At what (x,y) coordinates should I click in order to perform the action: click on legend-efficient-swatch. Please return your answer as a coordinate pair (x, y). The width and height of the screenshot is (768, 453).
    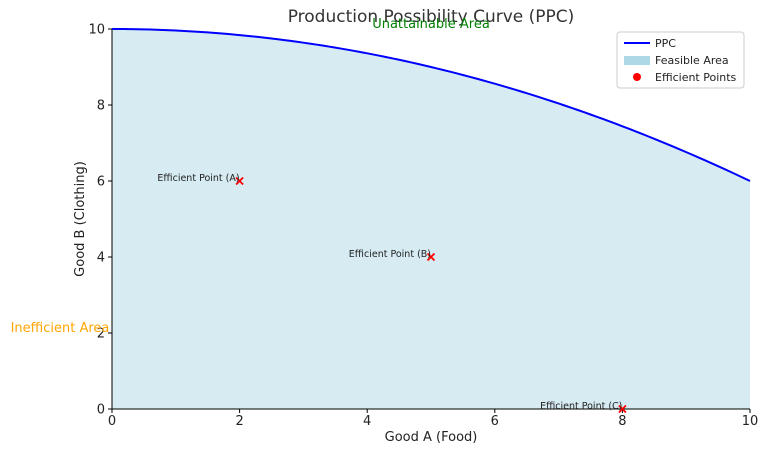
    Looking at the image, I should click on (637, 77).